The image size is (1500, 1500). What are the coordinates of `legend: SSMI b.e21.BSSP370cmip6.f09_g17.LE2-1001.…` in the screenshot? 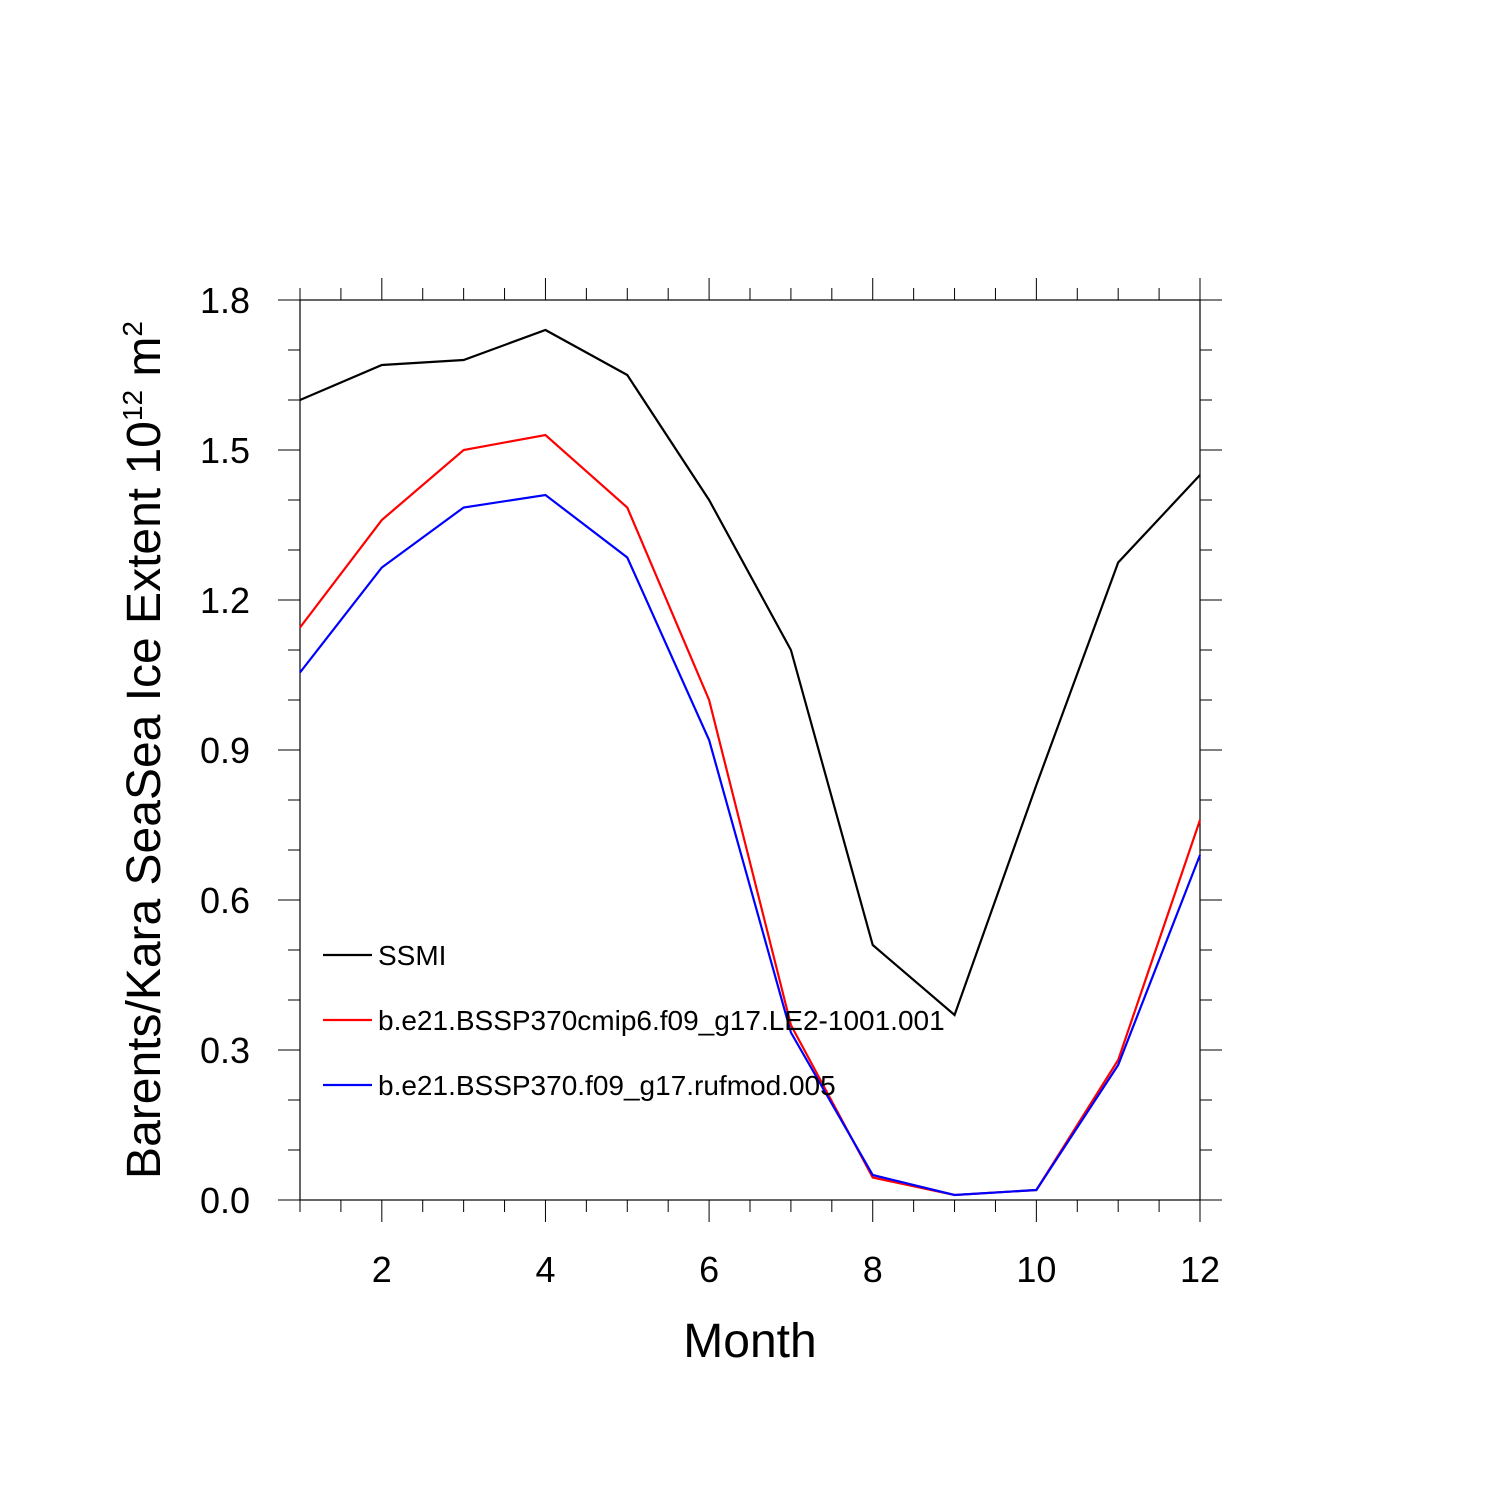 It's located at (634, 1020).